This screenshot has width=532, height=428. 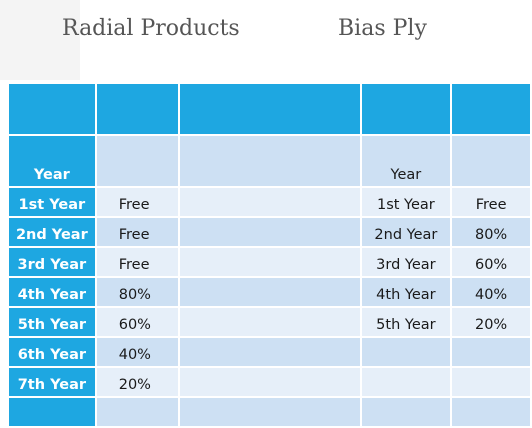 I want to click on header-background, so click(x=40, y=40).